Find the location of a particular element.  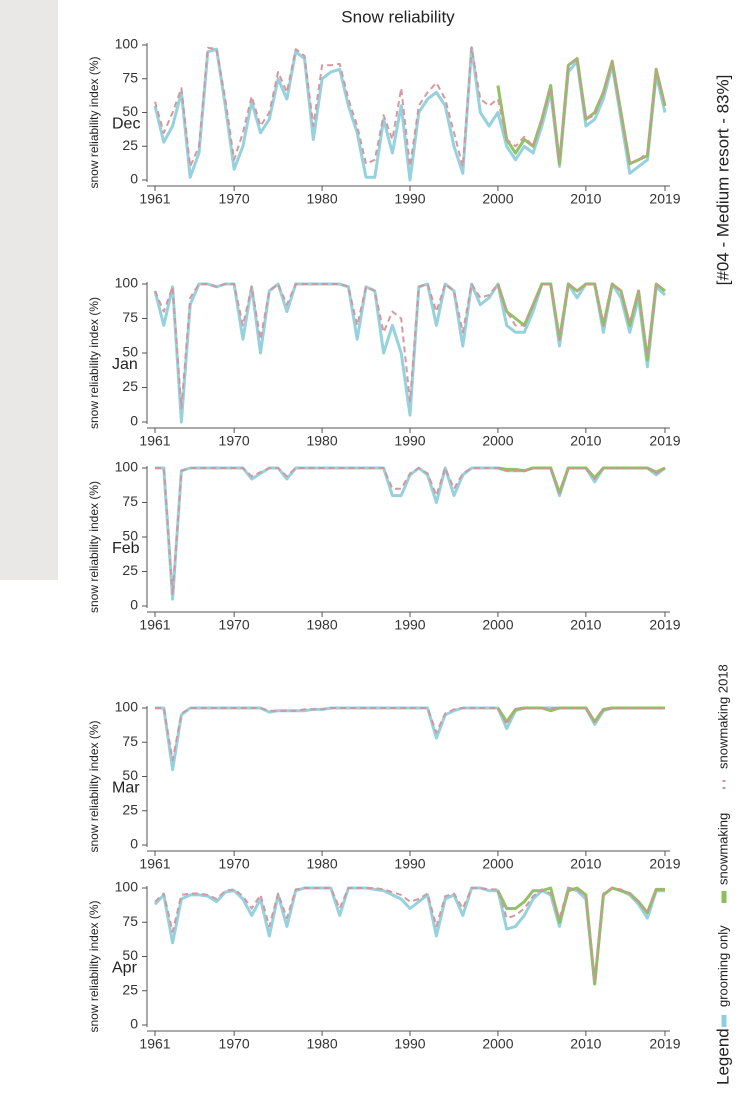

background-photo-edge is located at coordinates (29, 290).